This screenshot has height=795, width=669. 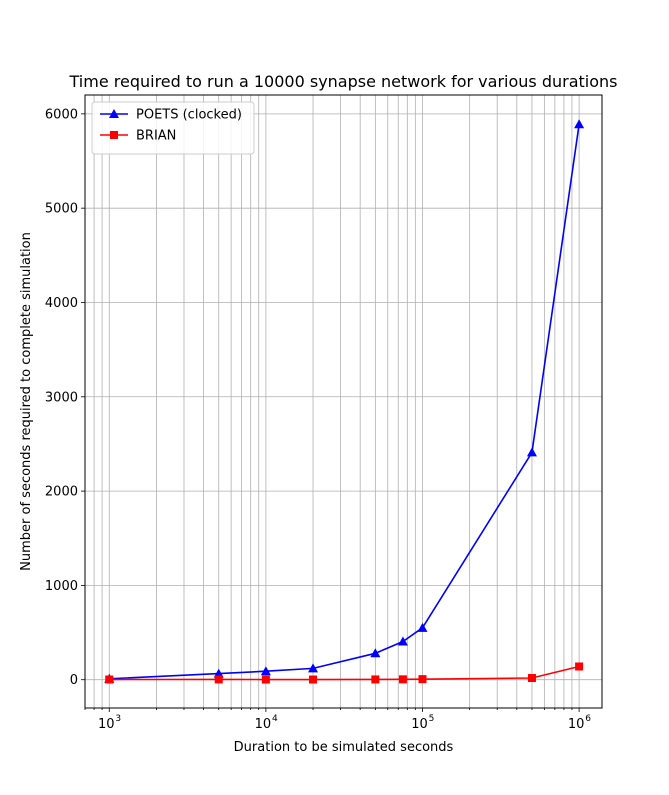 I want to click on x-axis-label: Duration to be simulated seconds, so click(x=344, y=747).